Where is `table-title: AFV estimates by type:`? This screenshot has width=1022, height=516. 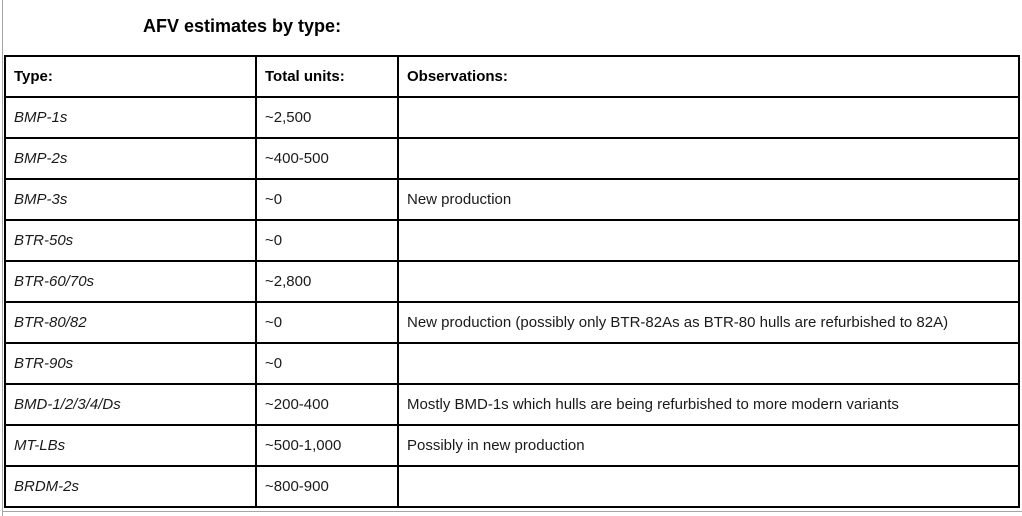 table-title: AFV estimates by type: is located at coordinates (242, 26).